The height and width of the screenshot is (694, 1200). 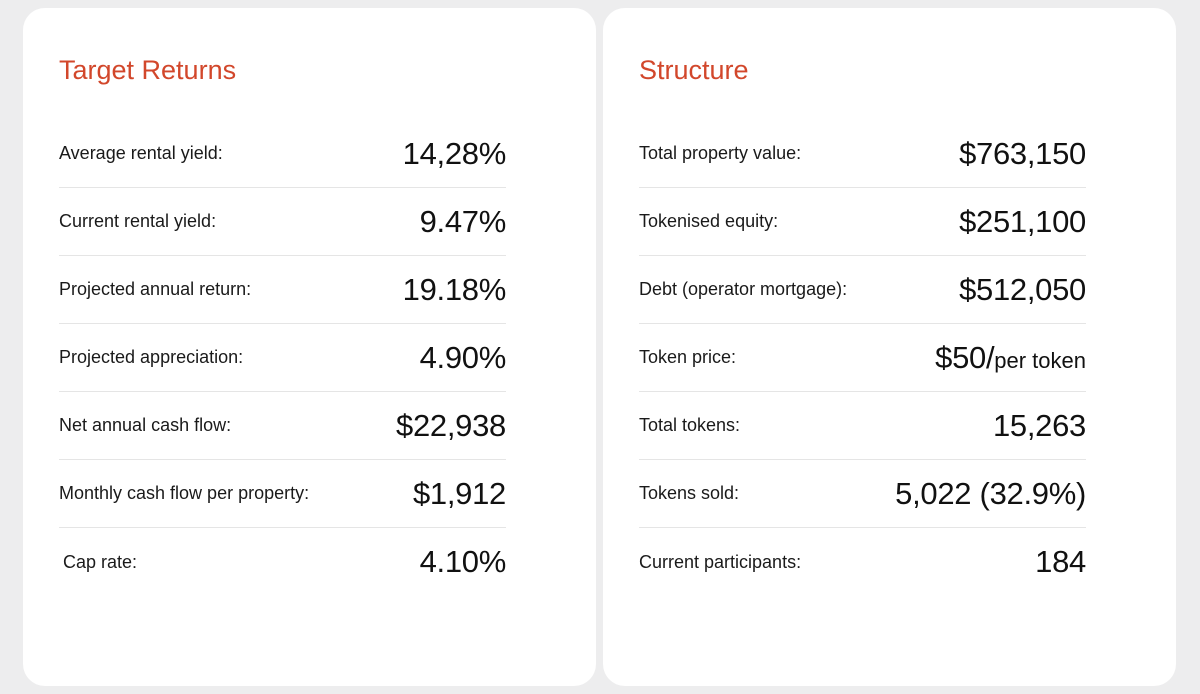 I want to click on row-label: Total tokens:, so click(x=690, y=425).